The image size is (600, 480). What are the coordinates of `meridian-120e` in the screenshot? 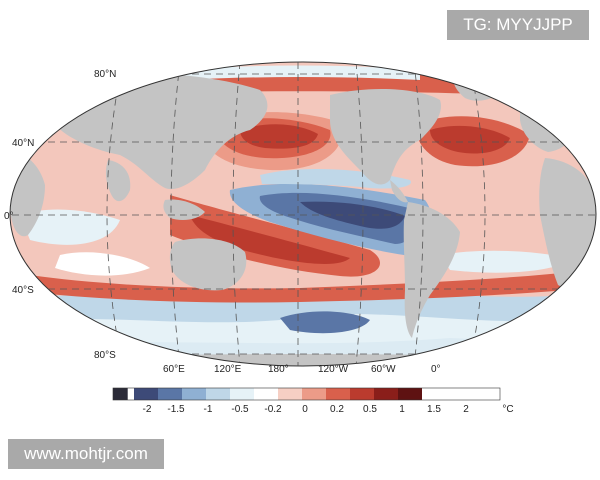 It's located at (236, 214).